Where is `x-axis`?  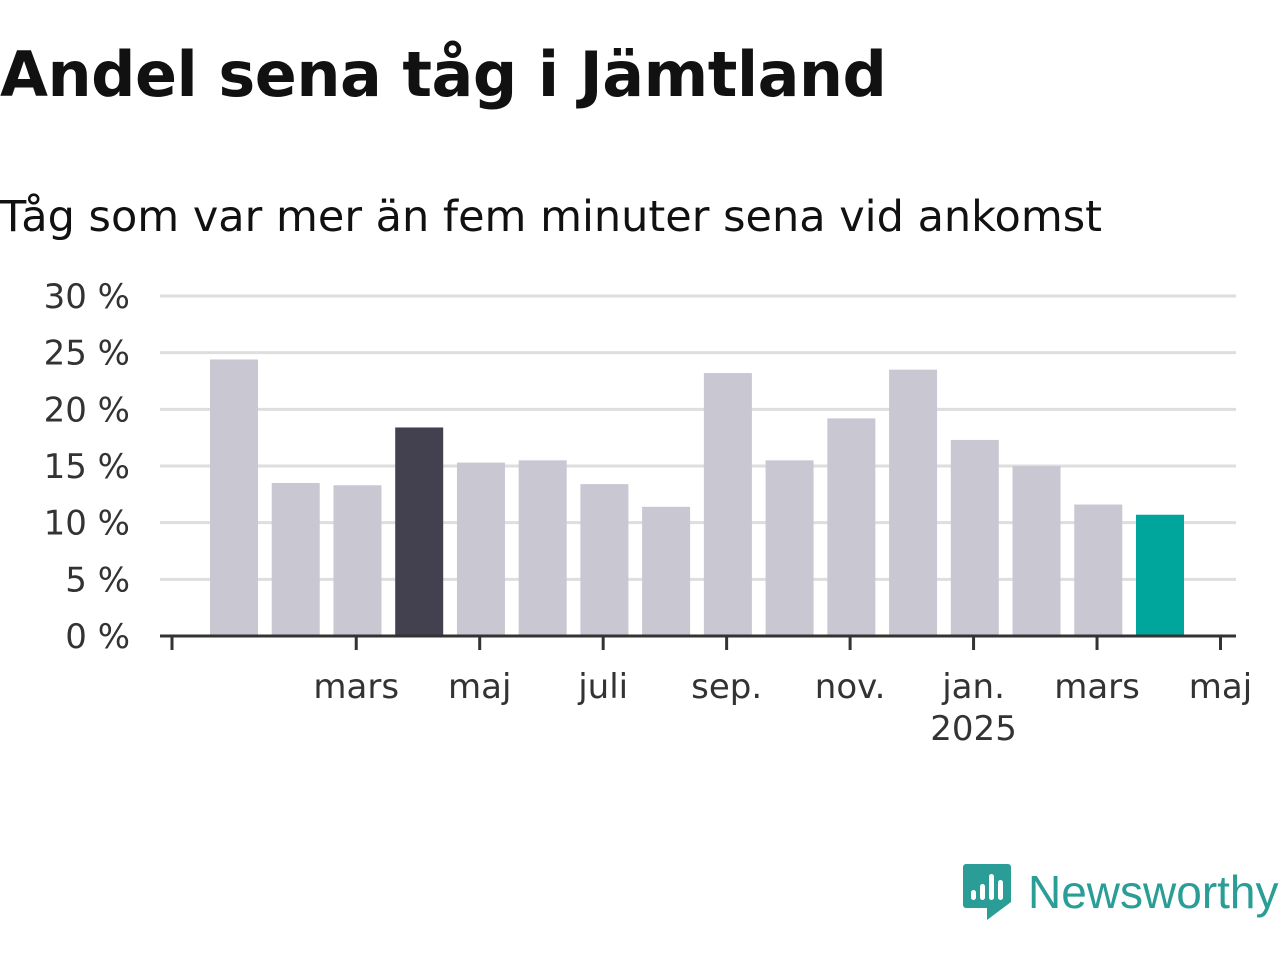 x-axis is located at coordinates (698, 642).